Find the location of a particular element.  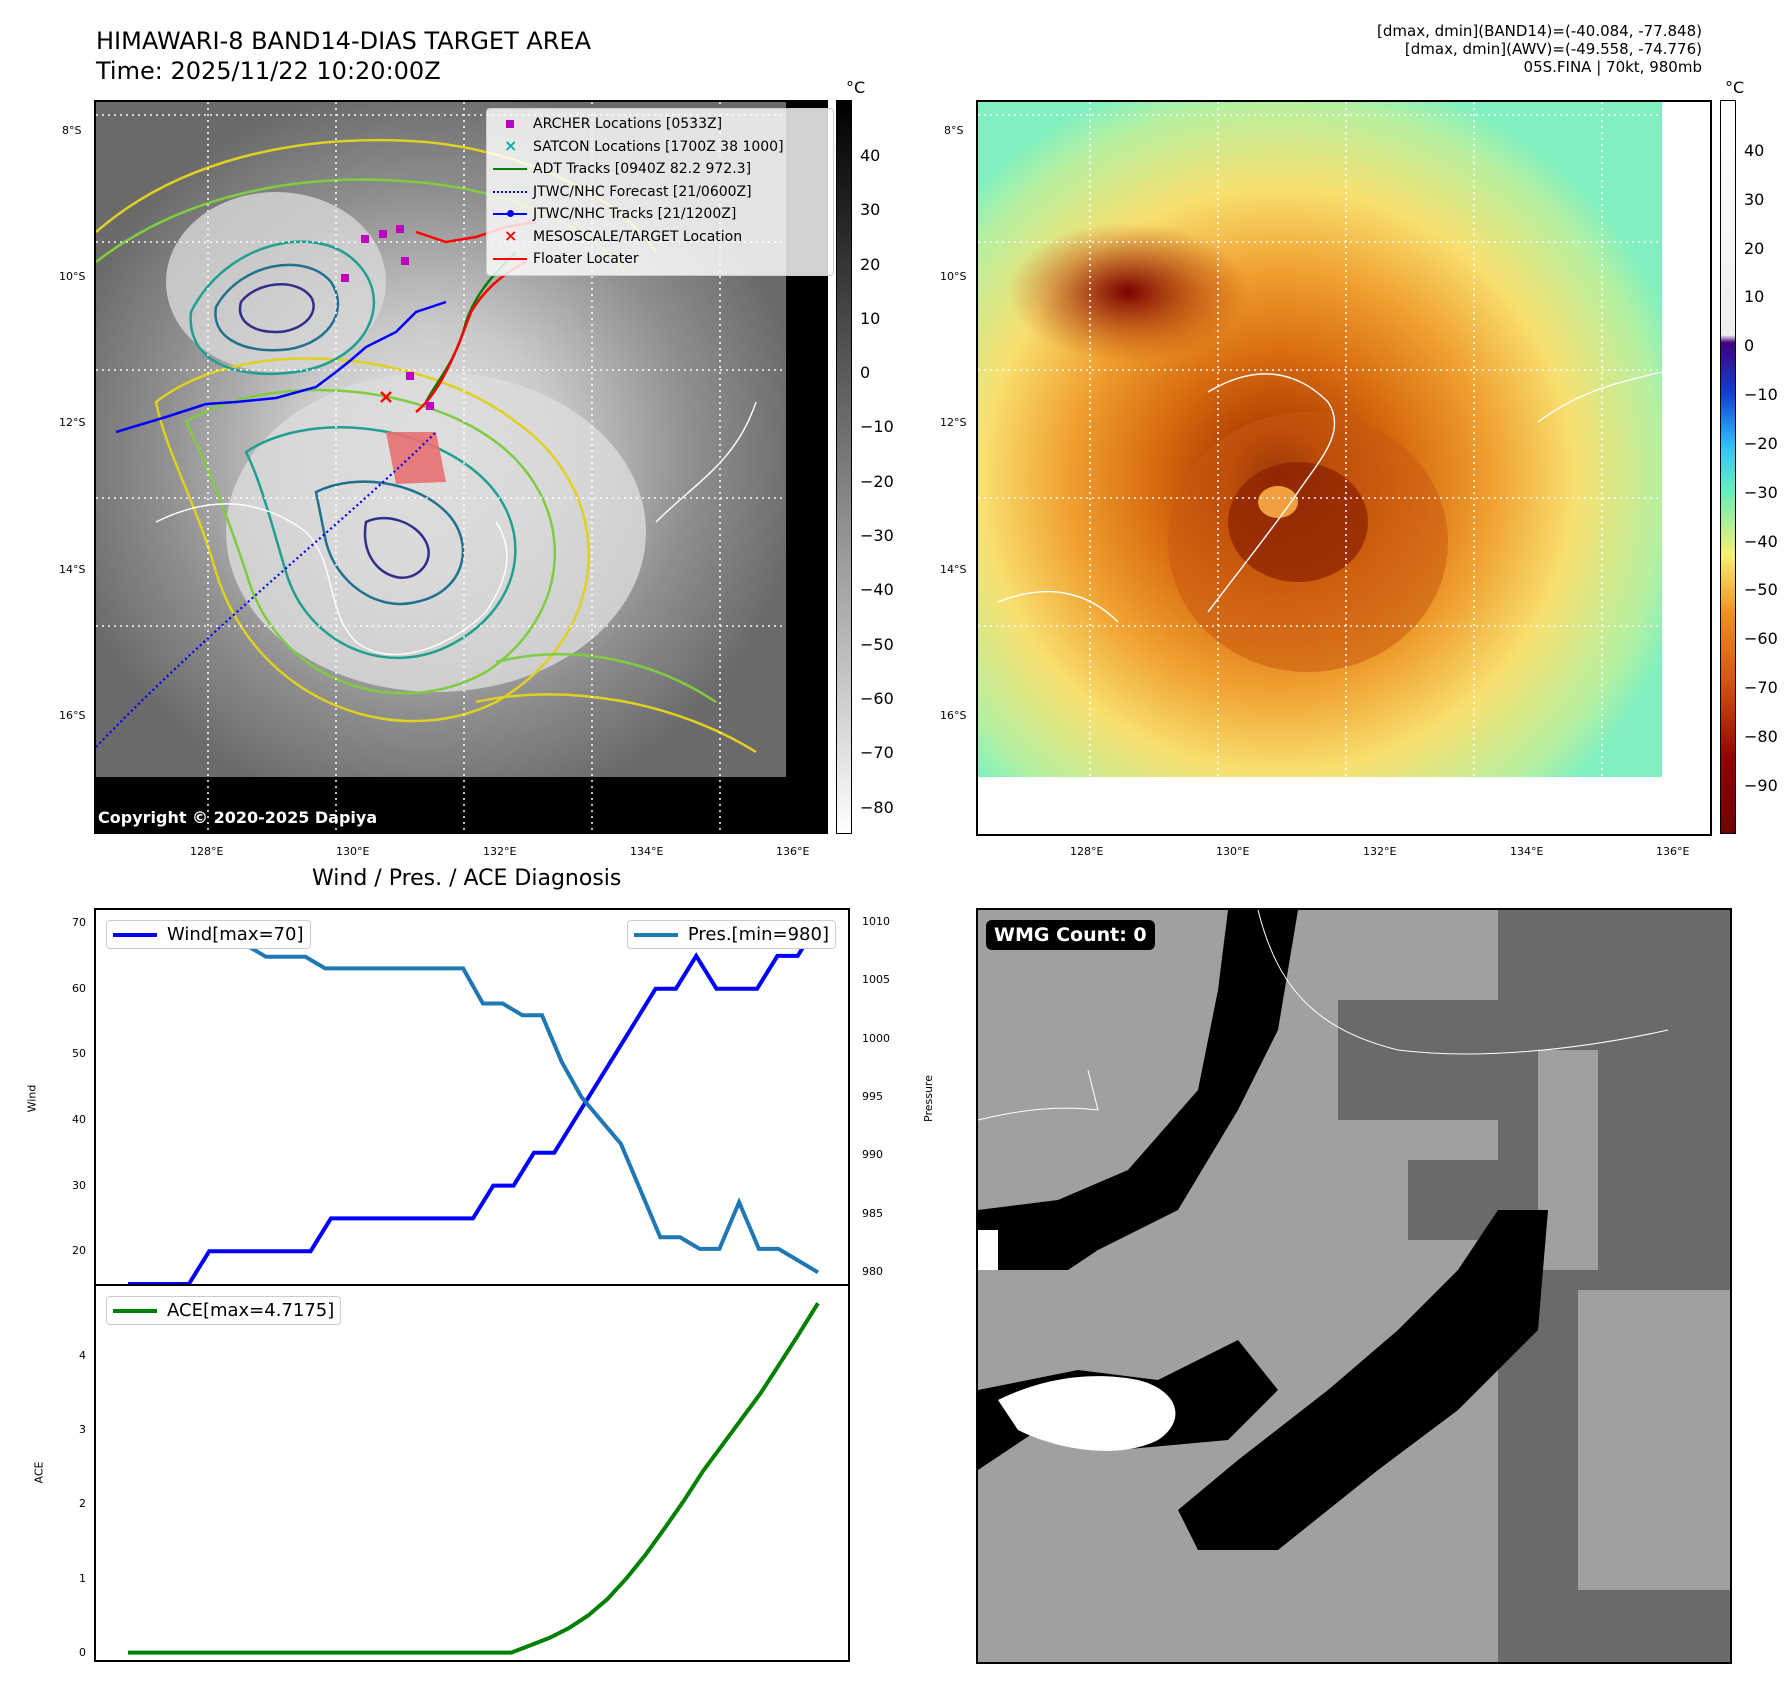

legend-adt: ADT Tracks [0940Z 82.2 972.3] is located at coordinates (660, 169).